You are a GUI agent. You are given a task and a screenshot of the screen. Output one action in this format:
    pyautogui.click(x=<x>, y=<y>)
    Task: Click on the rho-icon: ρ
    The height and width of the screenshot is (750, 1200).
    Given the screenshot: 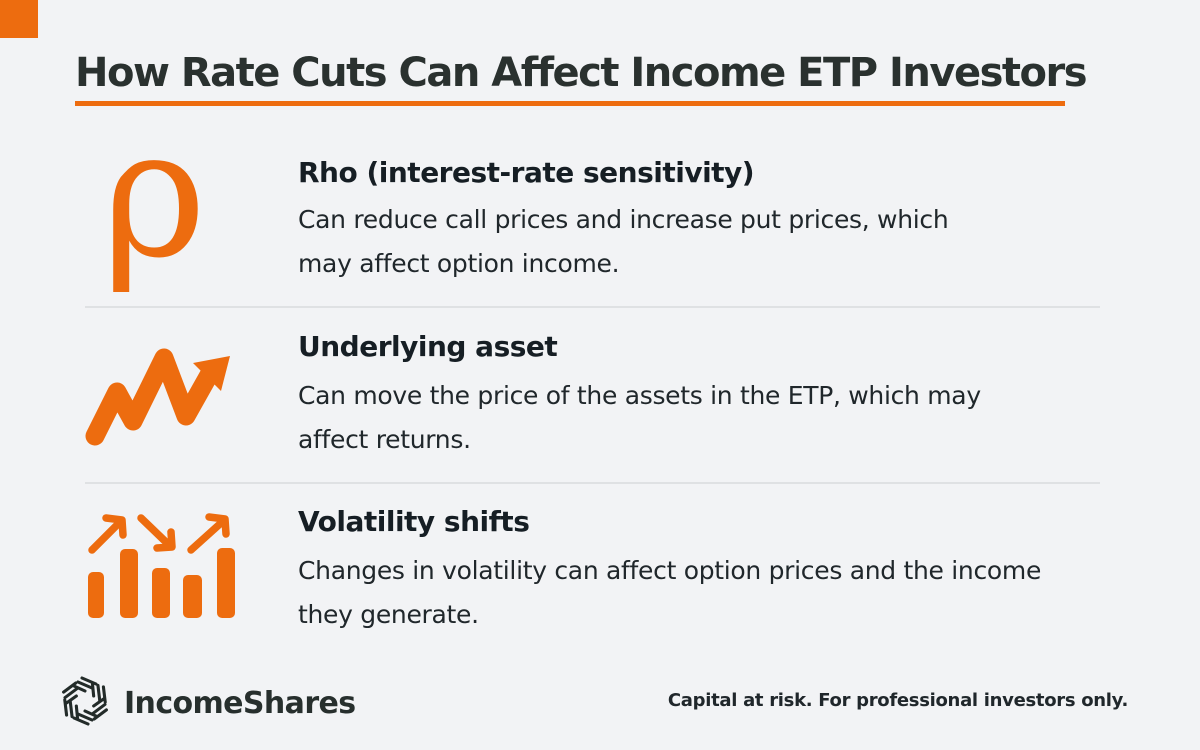 What is the action you would take?
    pyautogui.click(x=154, y=193)
    